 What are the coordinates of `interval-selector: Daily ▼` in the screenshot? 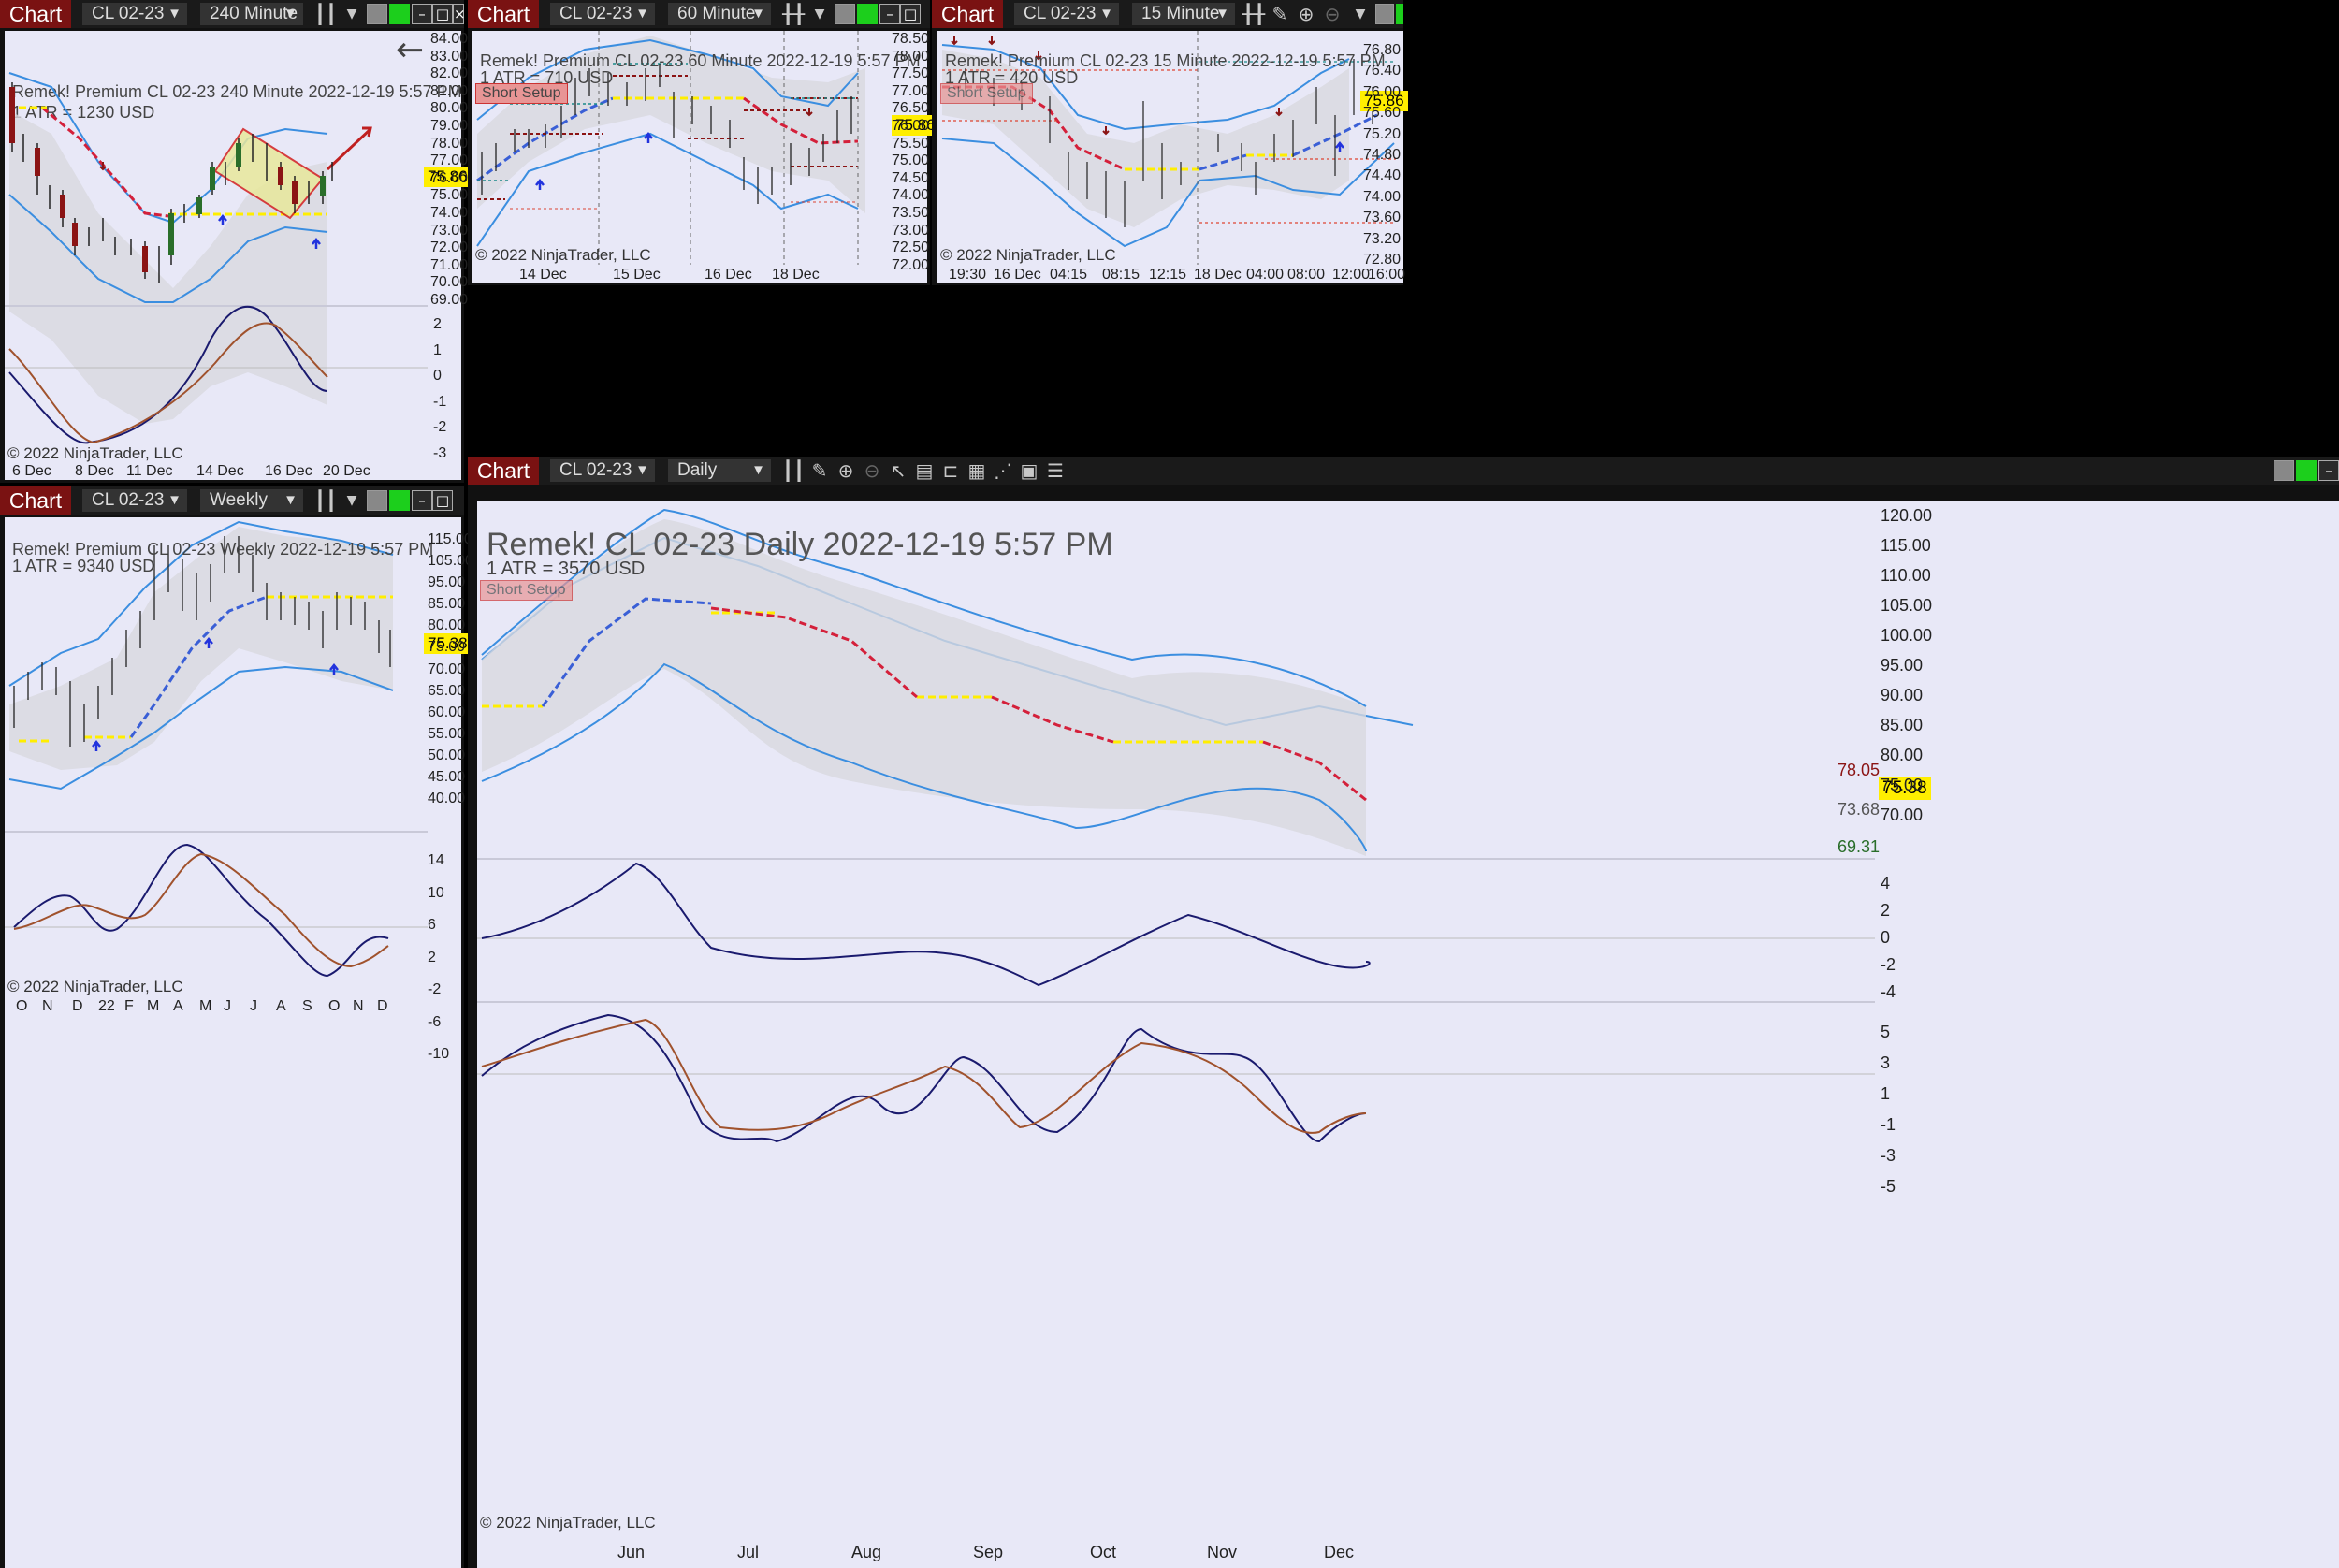 It's located at (719, 471).